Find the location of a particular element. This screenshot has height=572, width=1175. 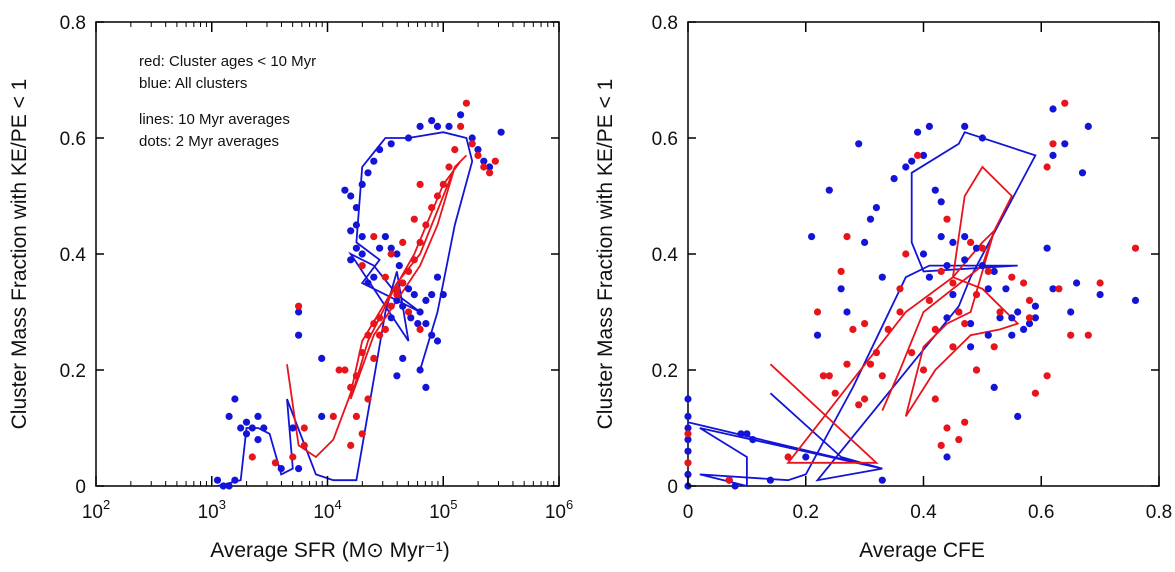

sfr-y-tick-label: 0 is located at coordinates (80, 487).